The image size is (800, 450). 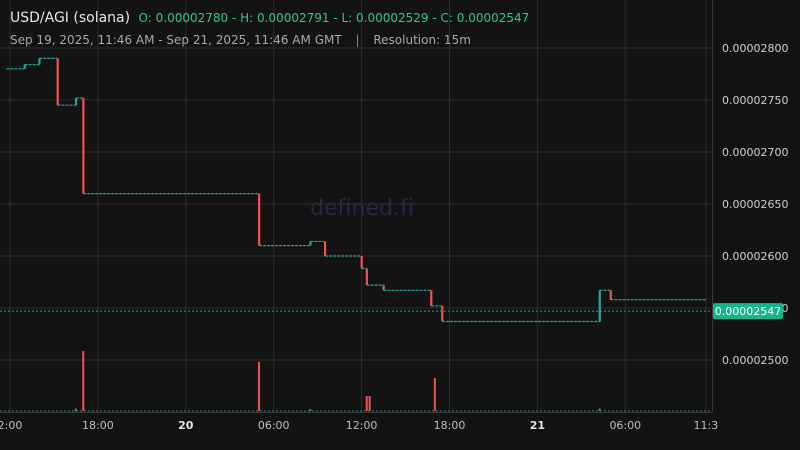 What do you see at coordinates (186, 425) in the screenshot?
I see `x-tick-label: 20` at bounding box center [186, 425].